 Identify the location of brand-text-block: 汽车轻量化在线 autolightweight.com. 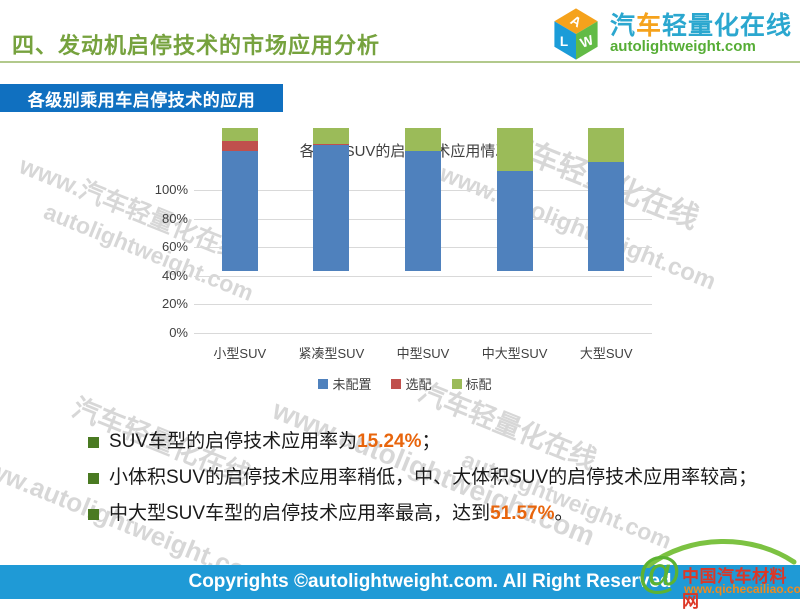
(701, 34).